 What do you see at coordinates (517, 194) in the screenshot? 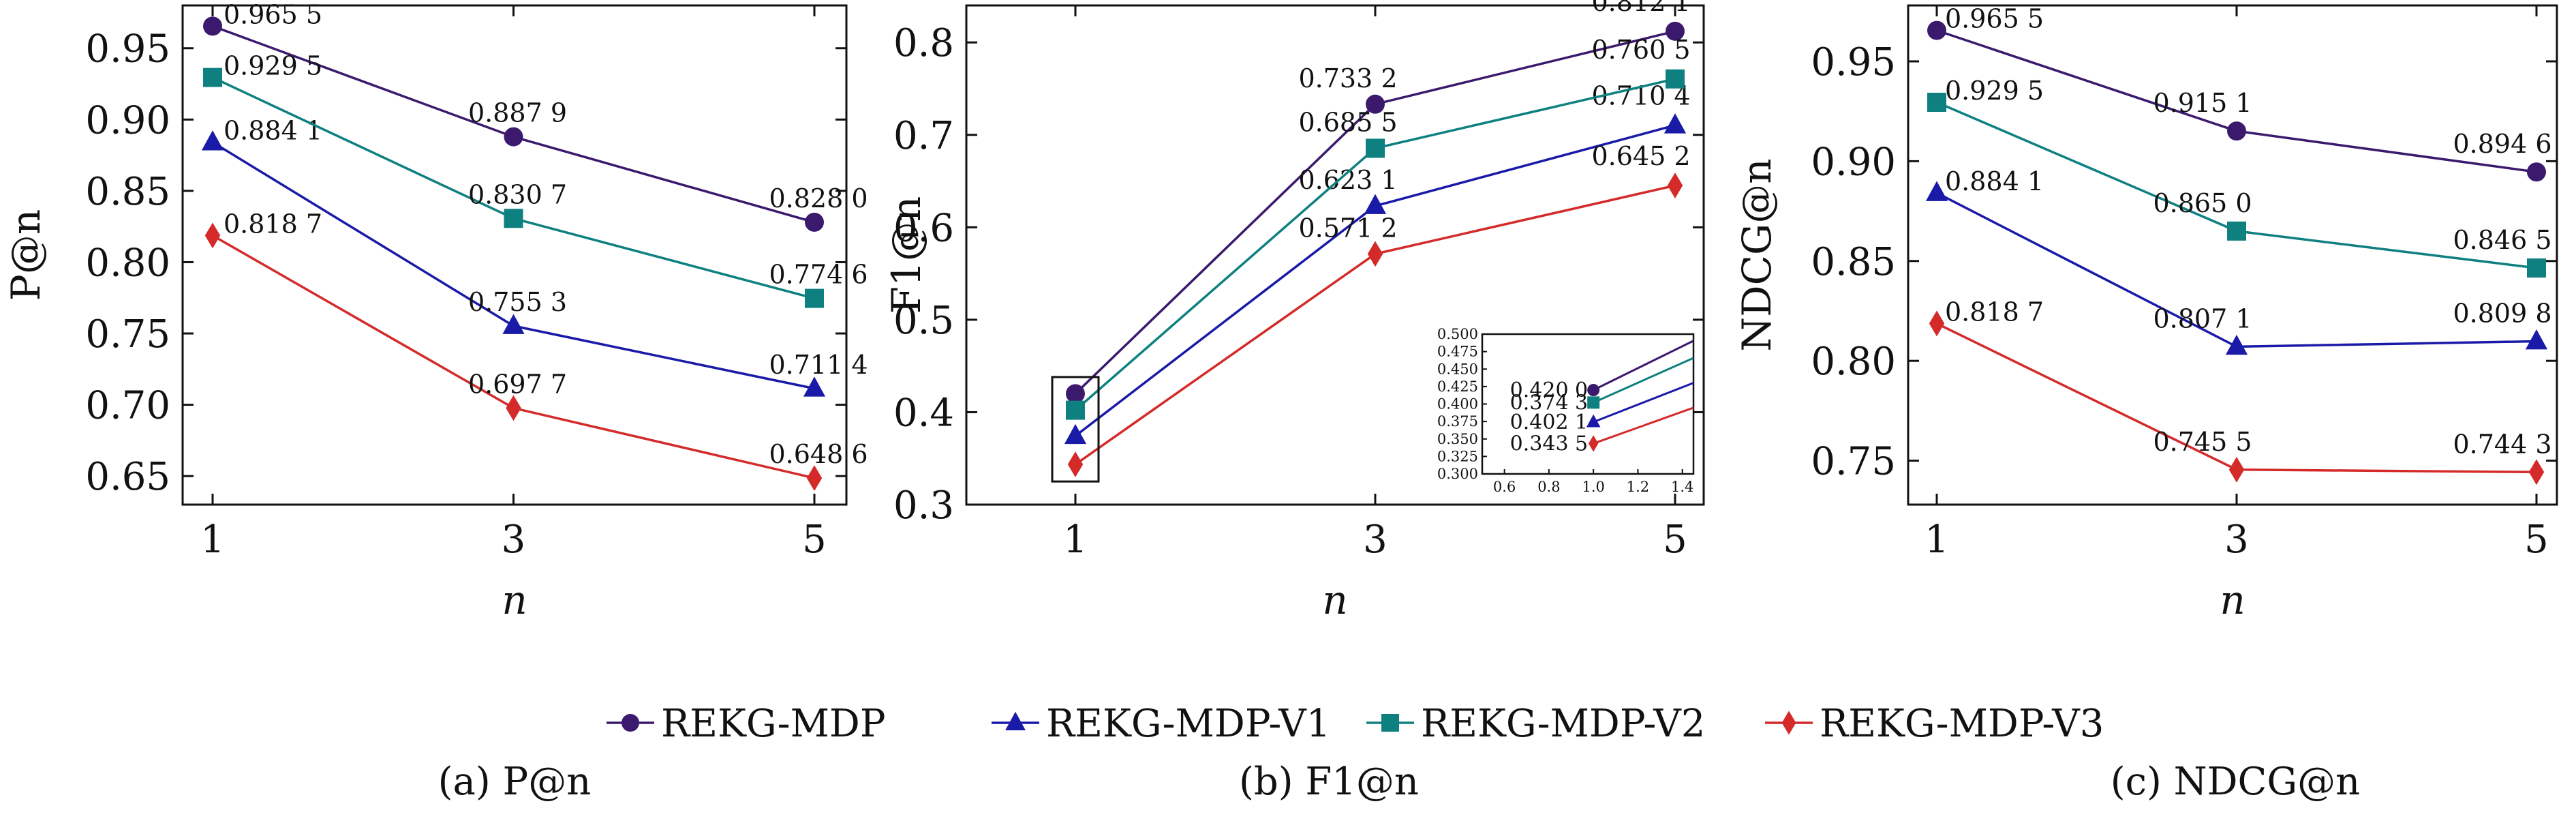
I see `data-label: 0.830 7` at bounding box center [517, 194].